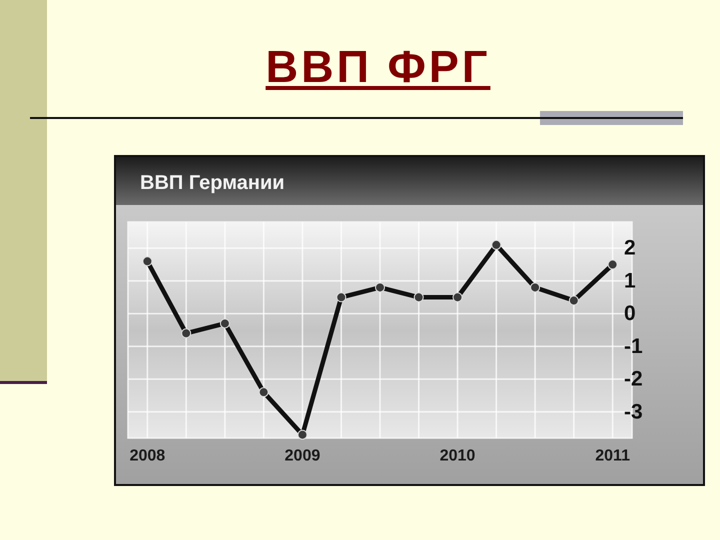 Image resolution: width=720 pixels, height=540 pixels. What do you see at coordinates (458, 456) in the screenshot?
I see `x-tick-label: 2010` at bounding box center [458, 456].